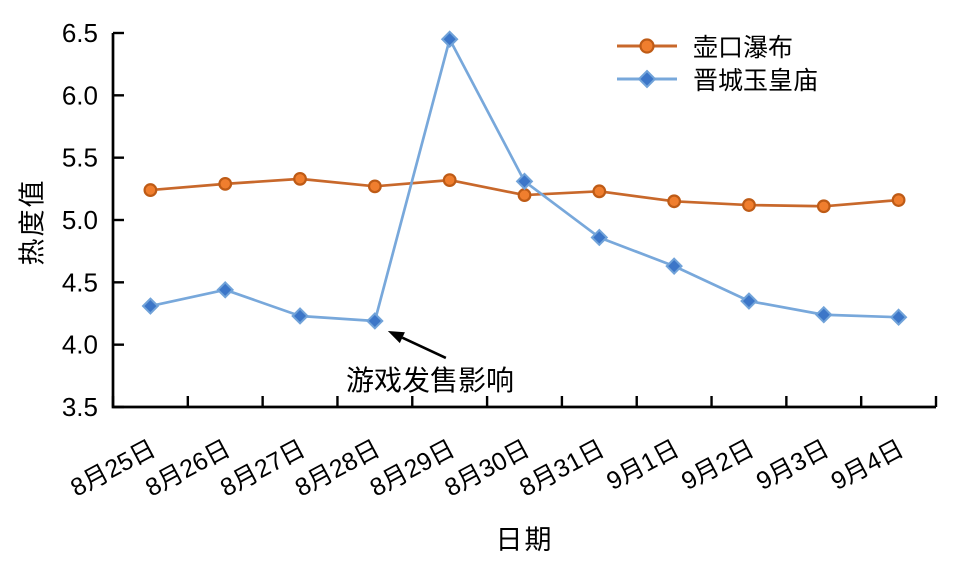  Describe the element at coordinates (80, 95) in the screenshot. I see `y-tick-label: 6.0` at that location.